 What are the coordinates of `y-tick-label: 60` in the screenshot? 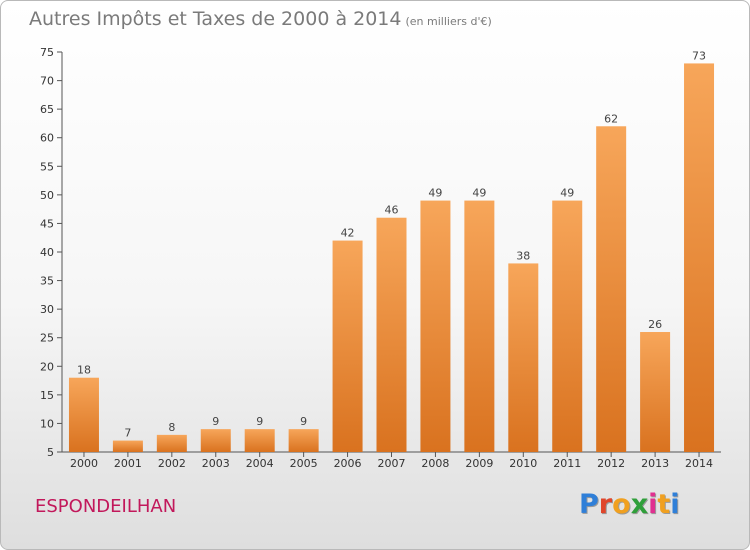 It's located at (47, 138).